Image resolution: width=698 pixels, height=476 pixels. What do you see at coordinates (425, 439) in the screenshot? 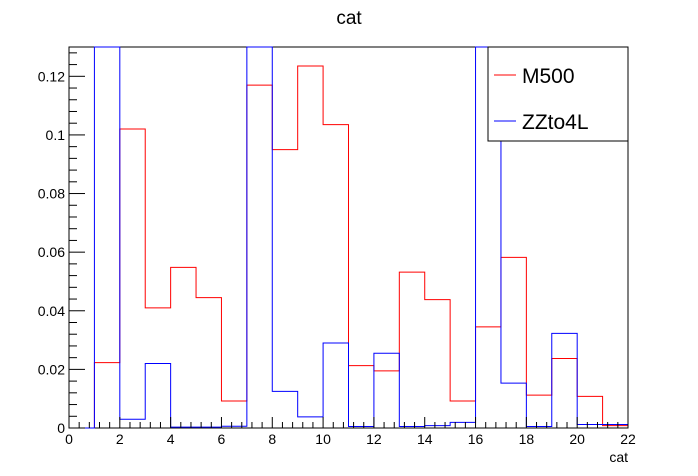
I see `x-tick-label: 14` at bounding box center [425, 439].